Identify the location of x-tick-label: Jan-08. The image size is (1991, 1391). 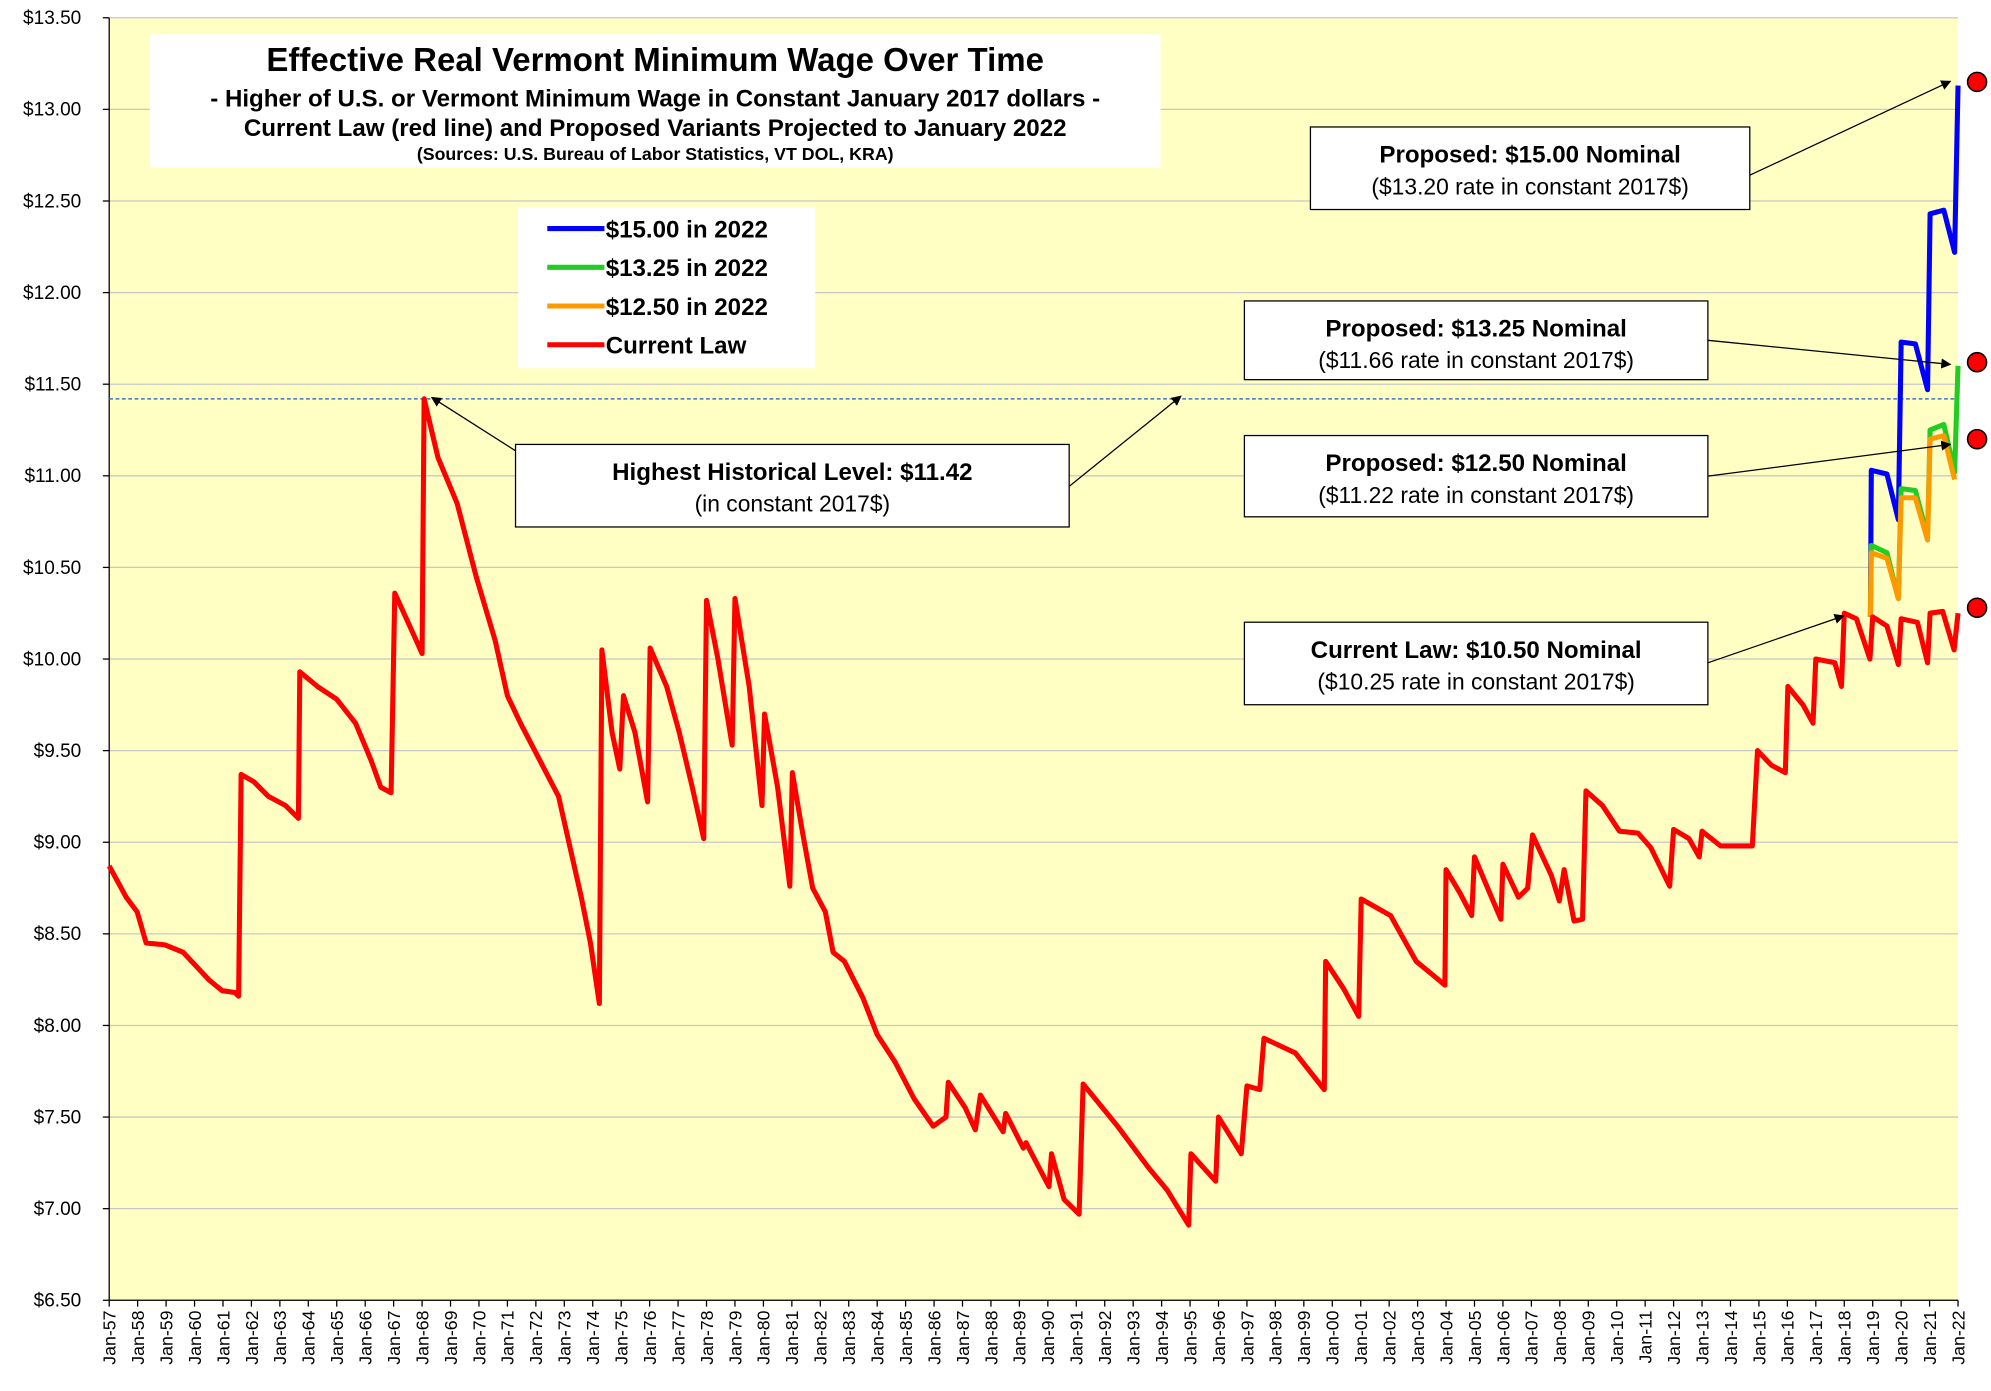
(1560, 1337).